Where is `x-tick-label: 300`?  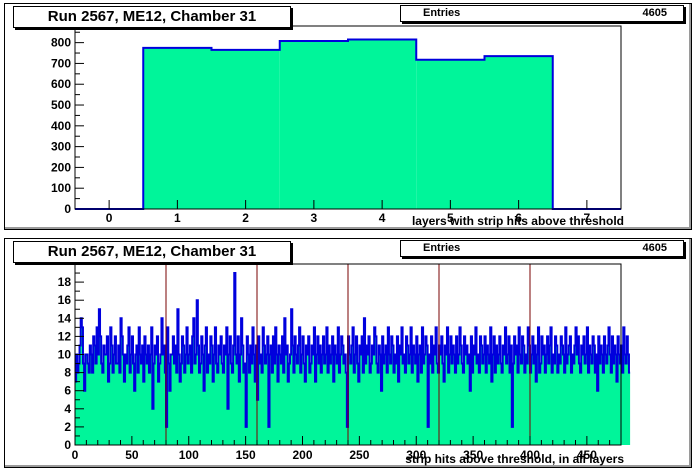 x-tick-label: 300 is located at coordinates (416, 455).